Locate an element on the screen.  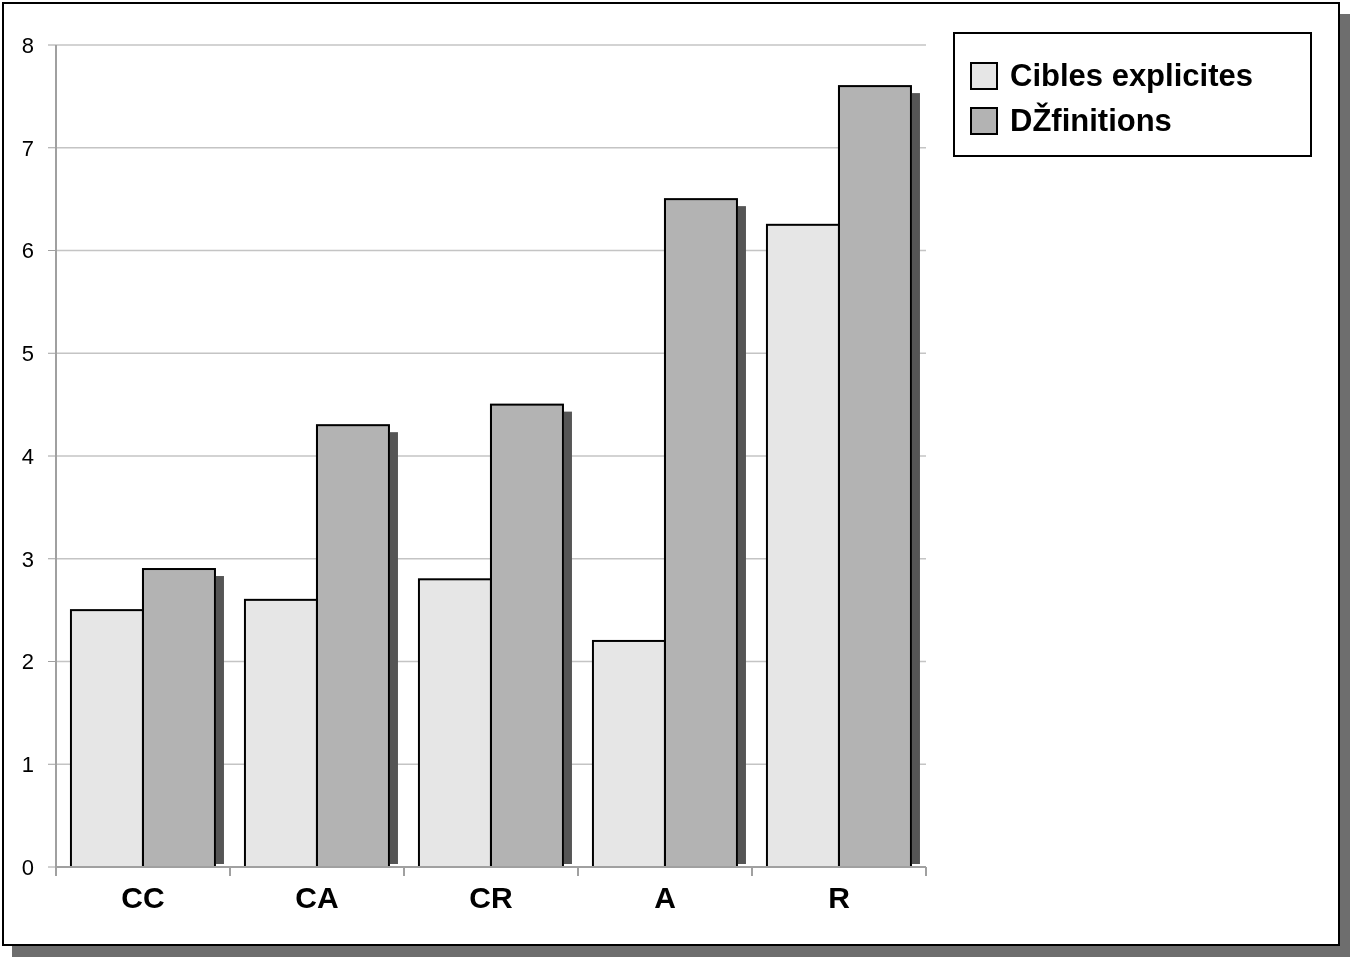
legend-label: Cibles explicites is located at coordinates (1131, 75).